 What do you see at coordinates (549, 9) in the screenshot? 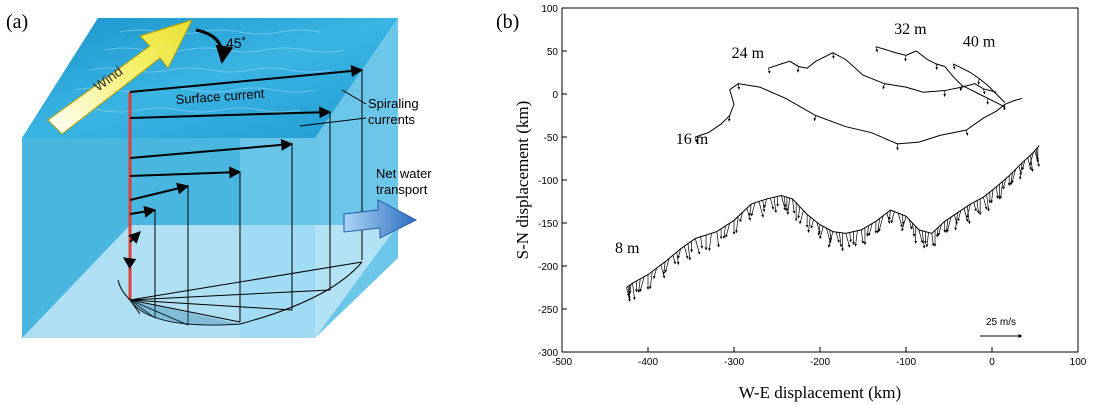
I see `y-tick-label: 100` at bounding box center [549, 9].